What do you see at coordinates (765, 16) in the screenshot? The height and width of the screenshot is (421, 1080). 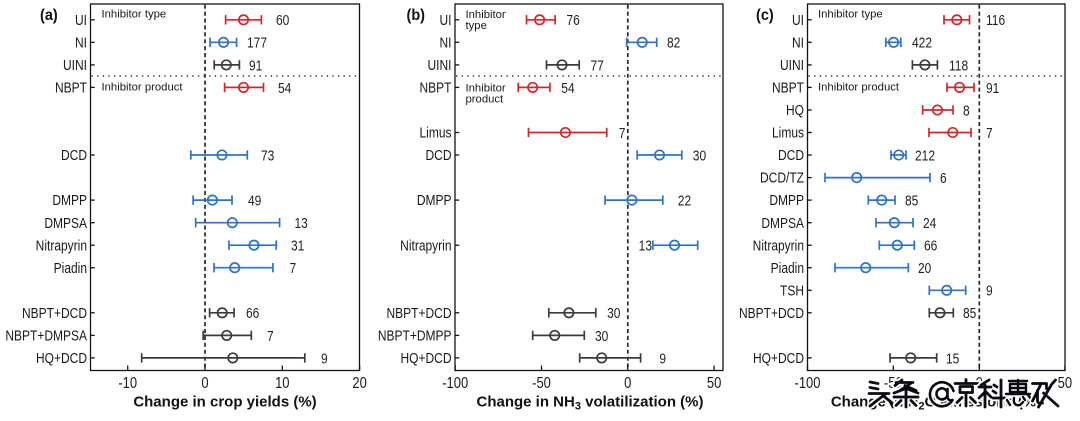 I see `svg-text: (c)` at bounding box center [765, 16].